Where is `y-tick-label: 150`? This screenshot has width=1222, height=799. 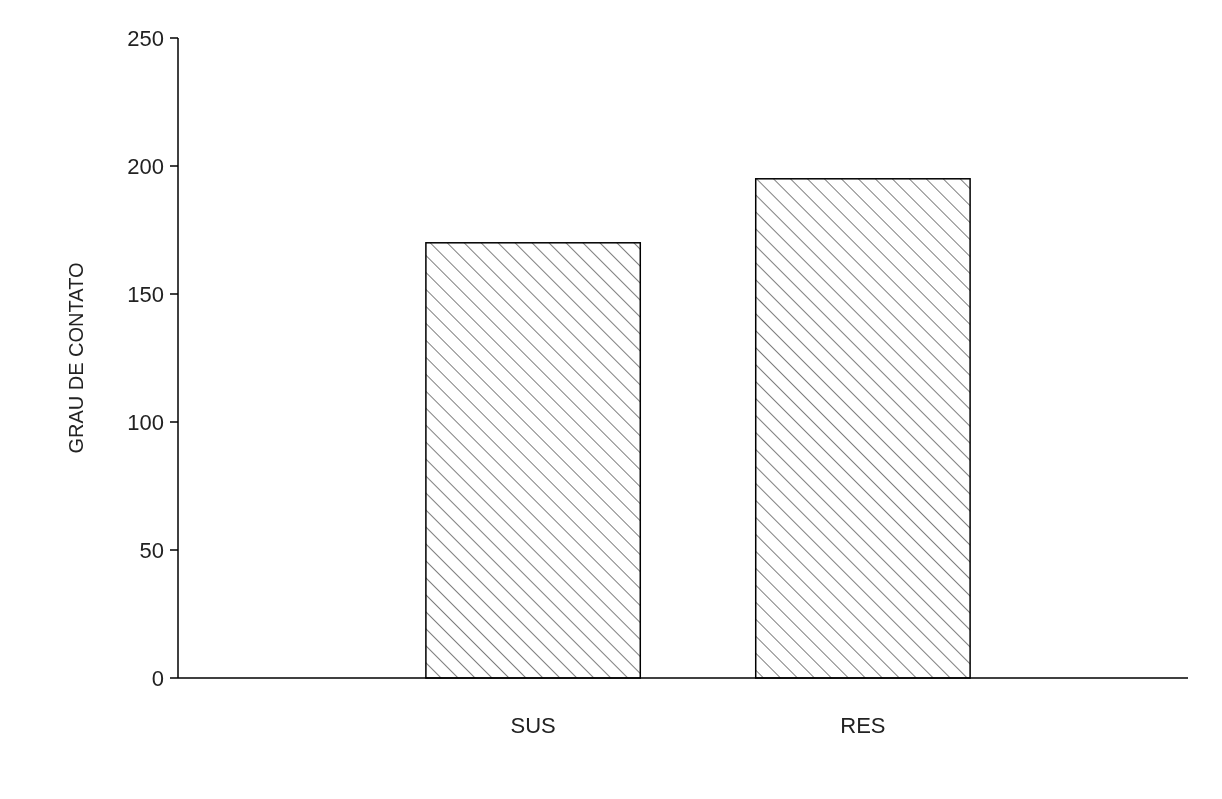
y-tick-label: 150 is located at coordinates (145, 294).